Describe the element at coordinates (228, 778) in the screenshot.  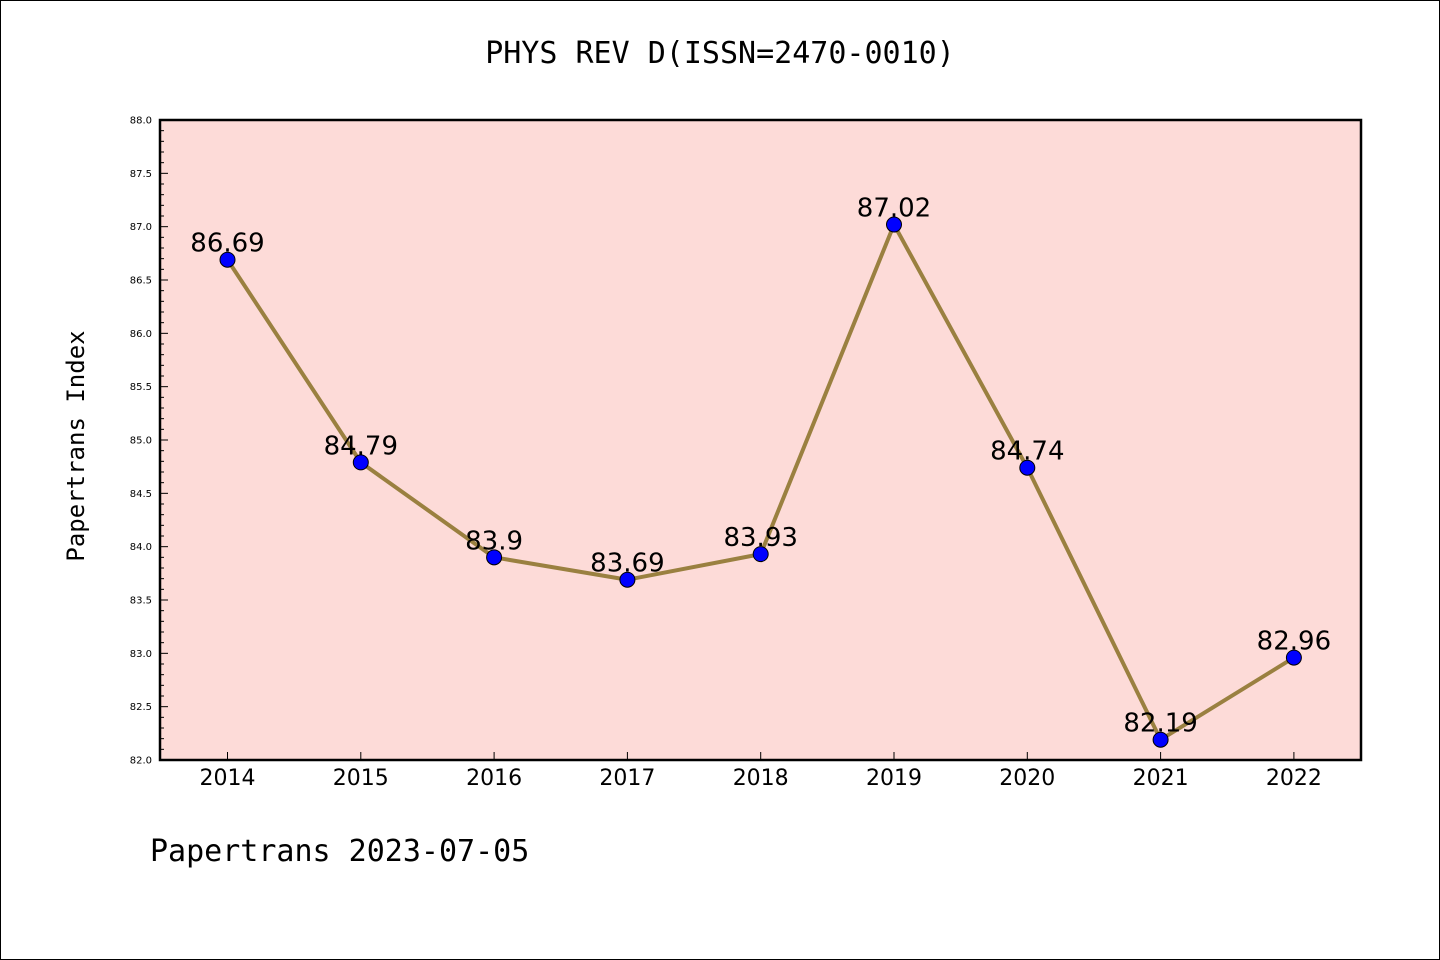
I see `x-tick-label: 2014` at that location.